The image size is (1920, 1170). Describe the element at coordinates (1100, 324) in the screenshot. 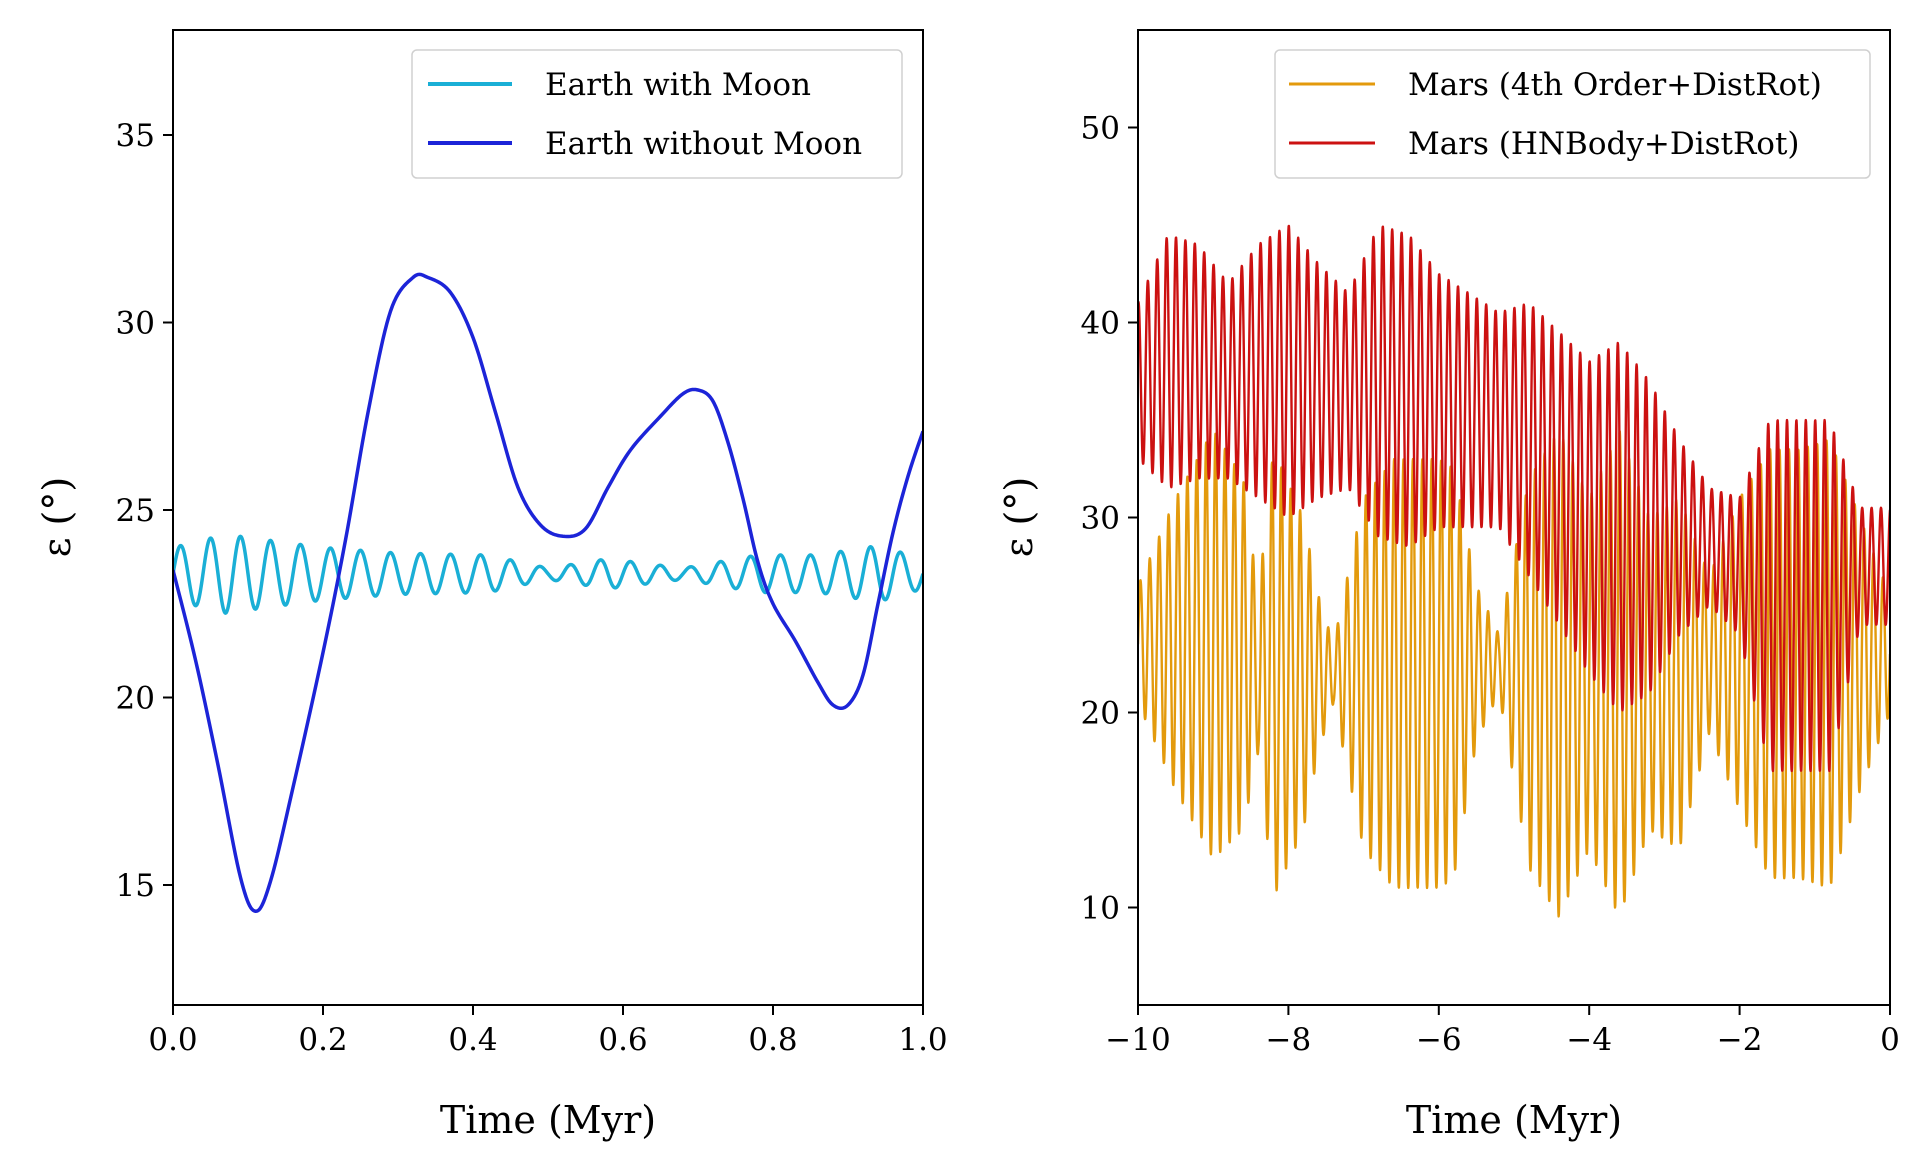

I see `y-tick-label: 40` at that location.